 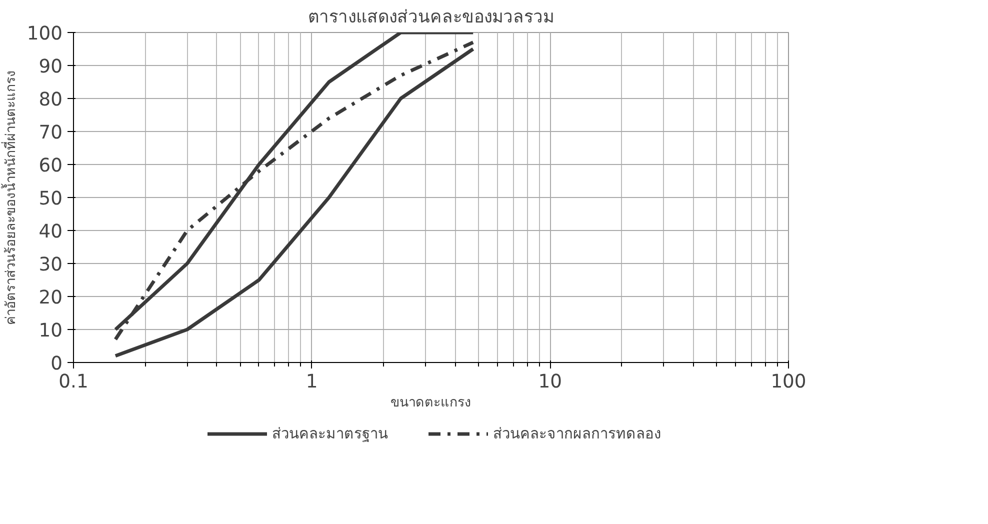 I want to click on chart-title: ตารางแสดงส่วนคละของมวลรวม, so click(x=431, y=18).